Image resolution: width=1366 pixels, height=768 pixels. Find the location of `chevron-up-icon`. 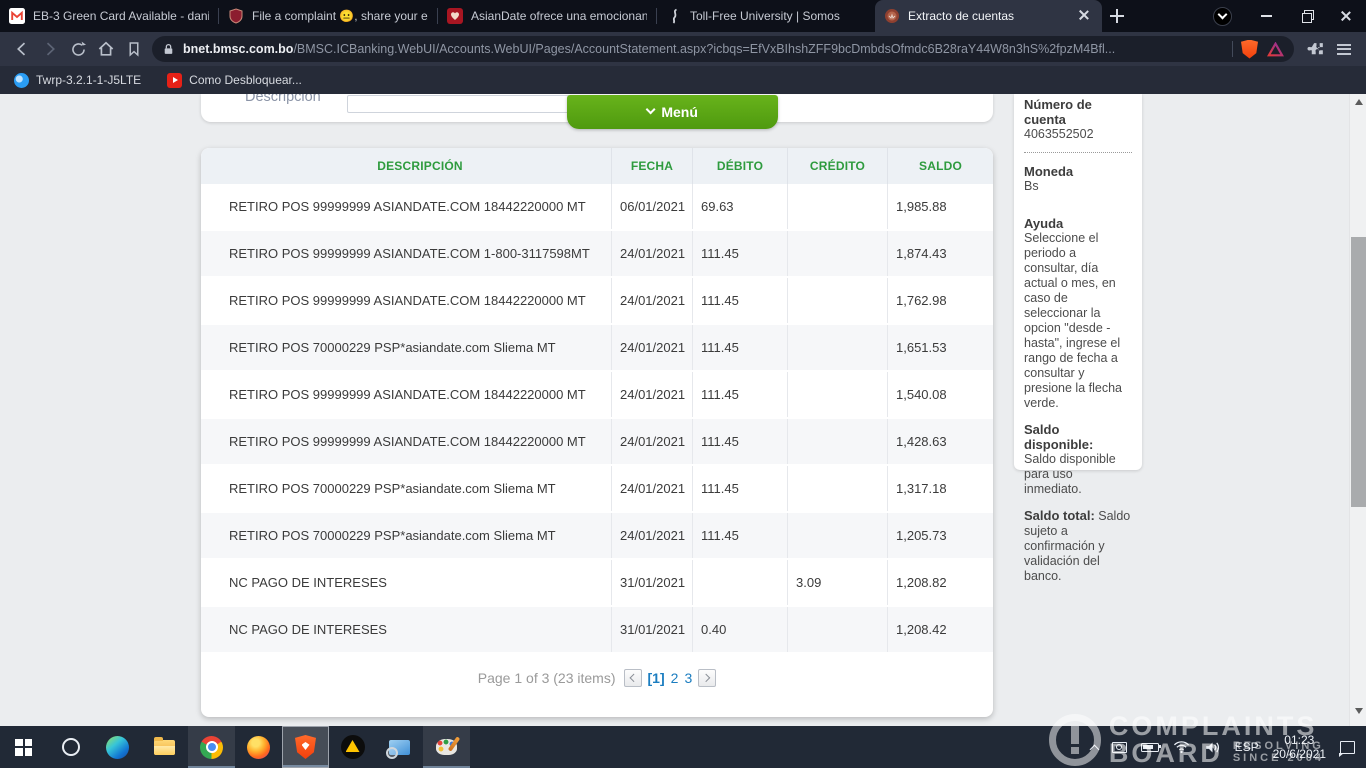

chevron-up-icon is located at coordinates (1094, 749).